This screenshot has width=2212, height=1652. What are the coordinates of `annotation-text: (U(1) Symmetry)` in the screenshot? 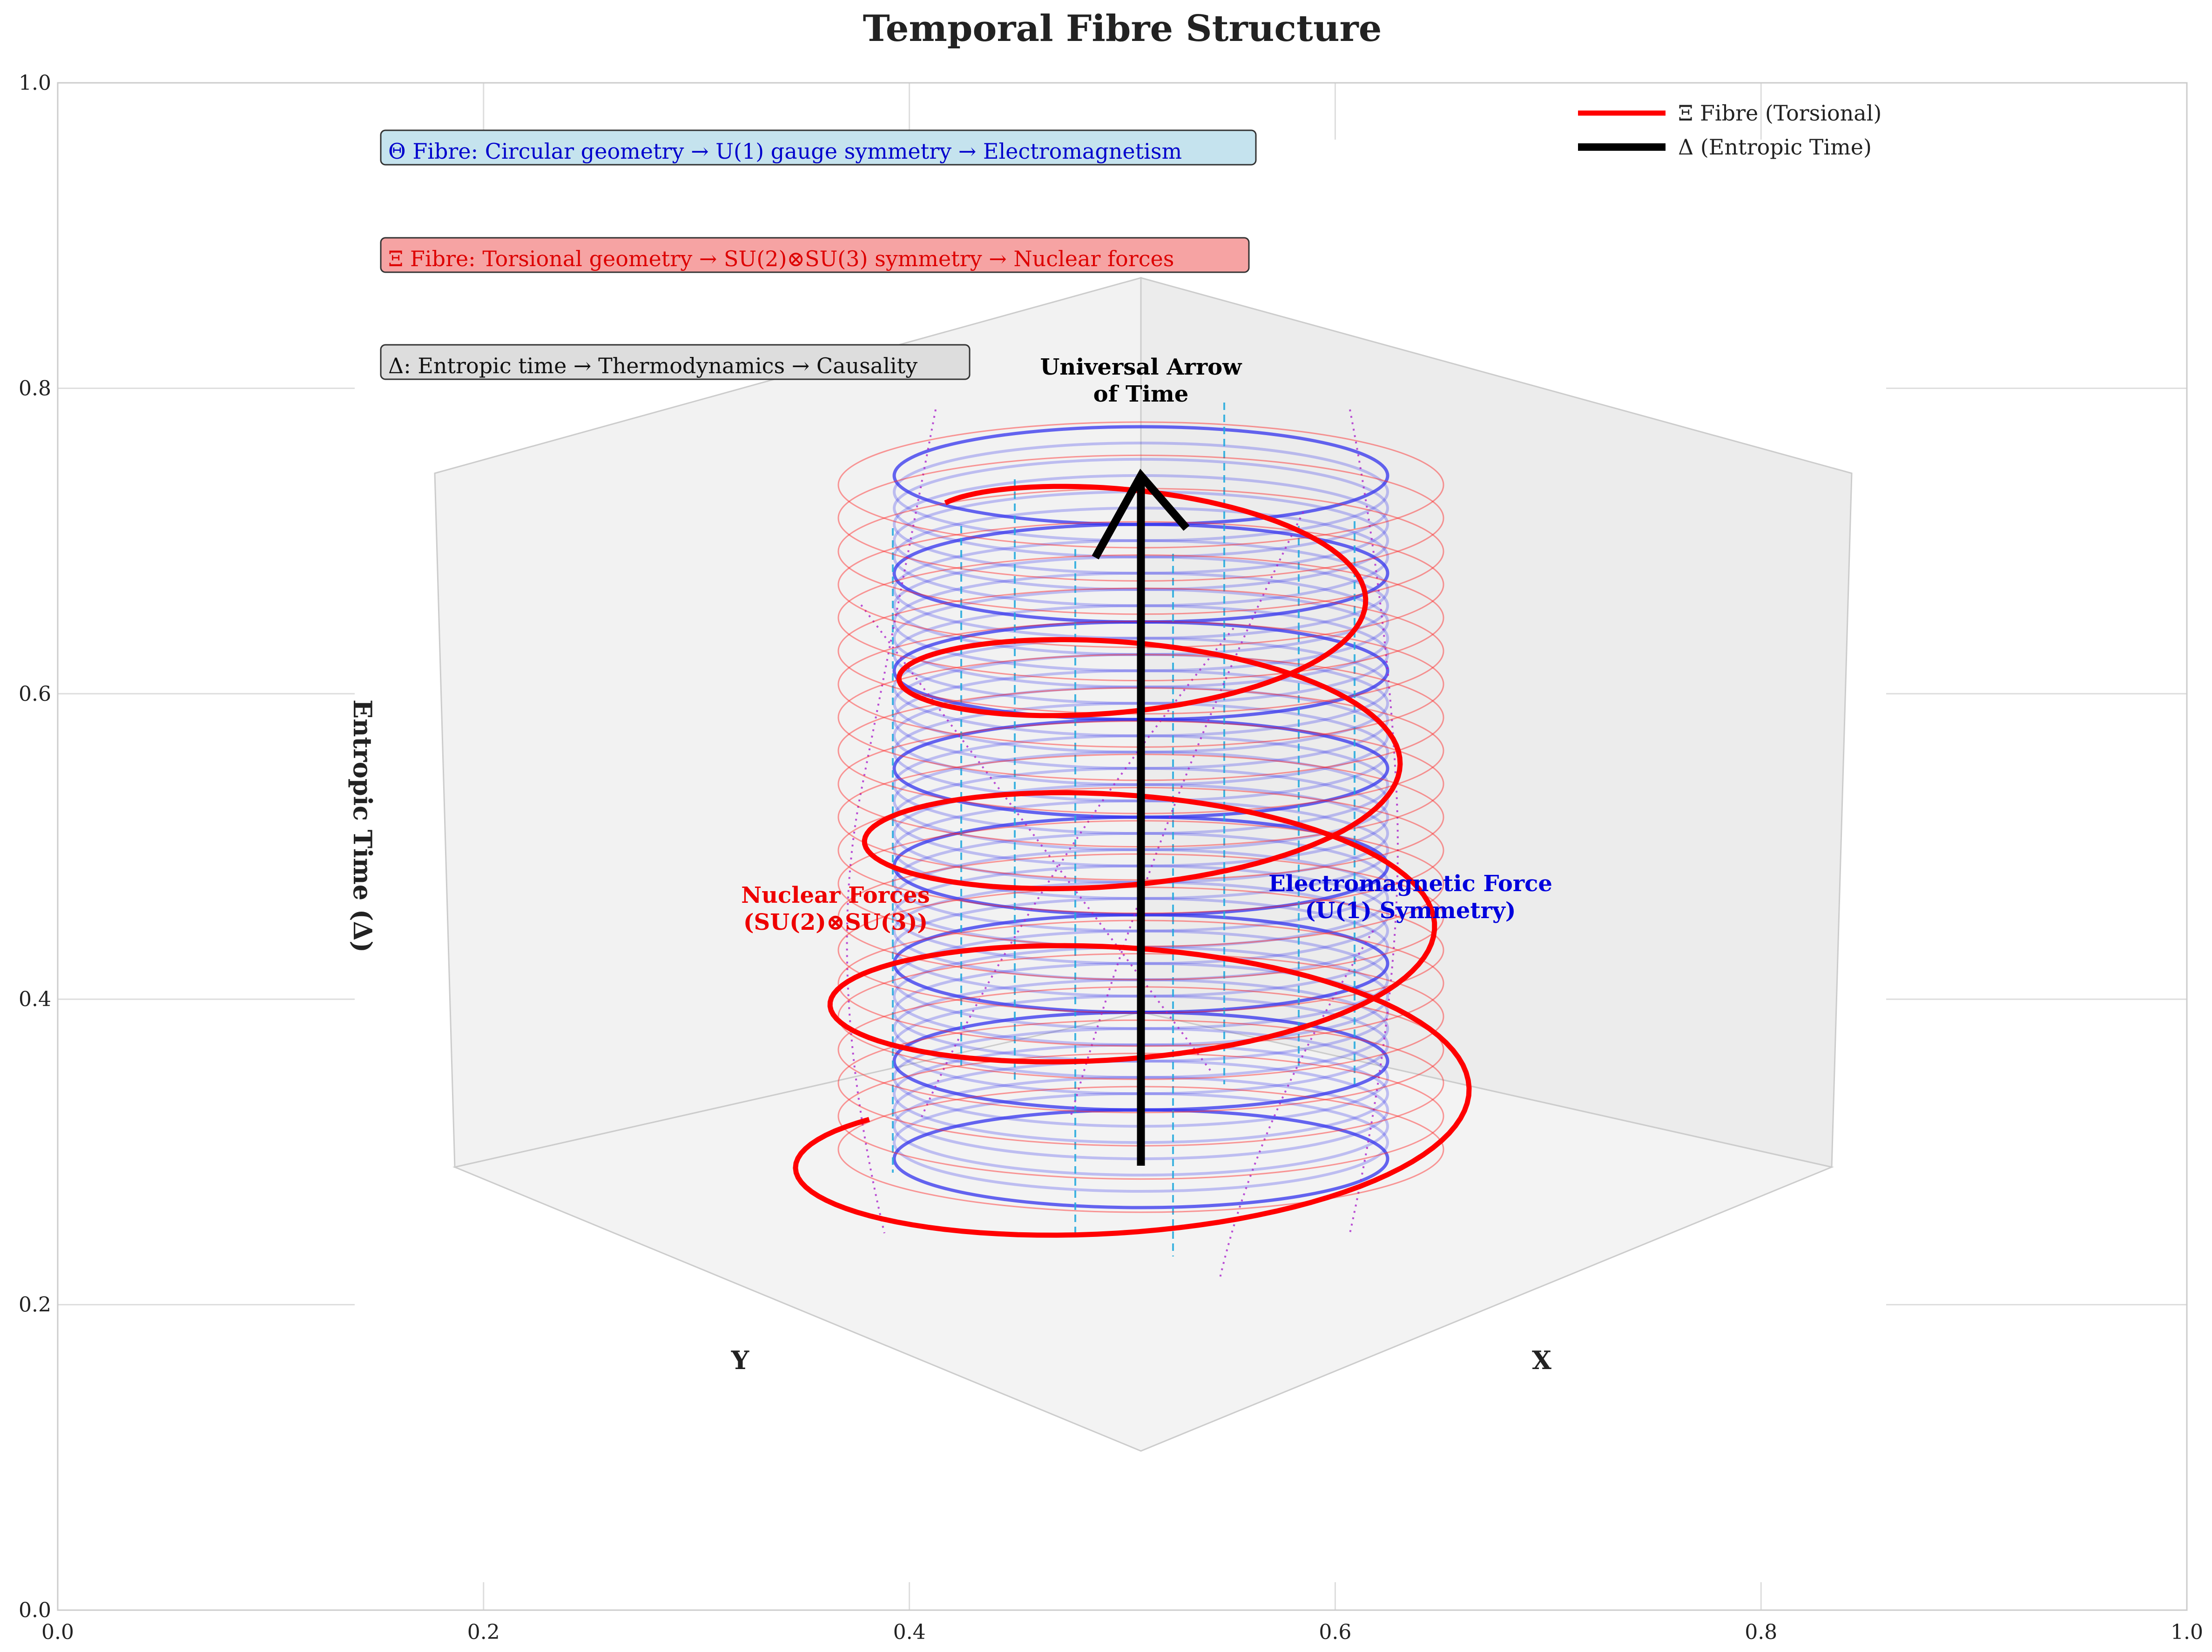 It's located at (1410, 911).